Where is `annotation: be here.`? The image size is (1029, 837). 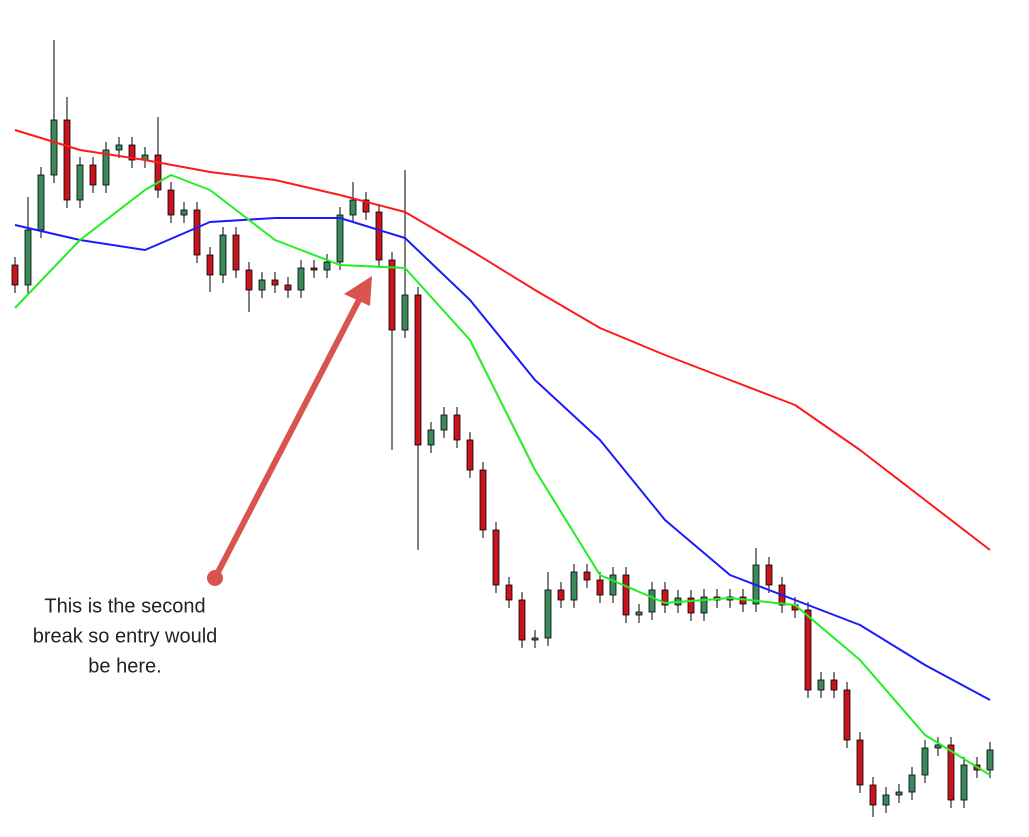 annotation: be here. is located at coordinates (124, 666).